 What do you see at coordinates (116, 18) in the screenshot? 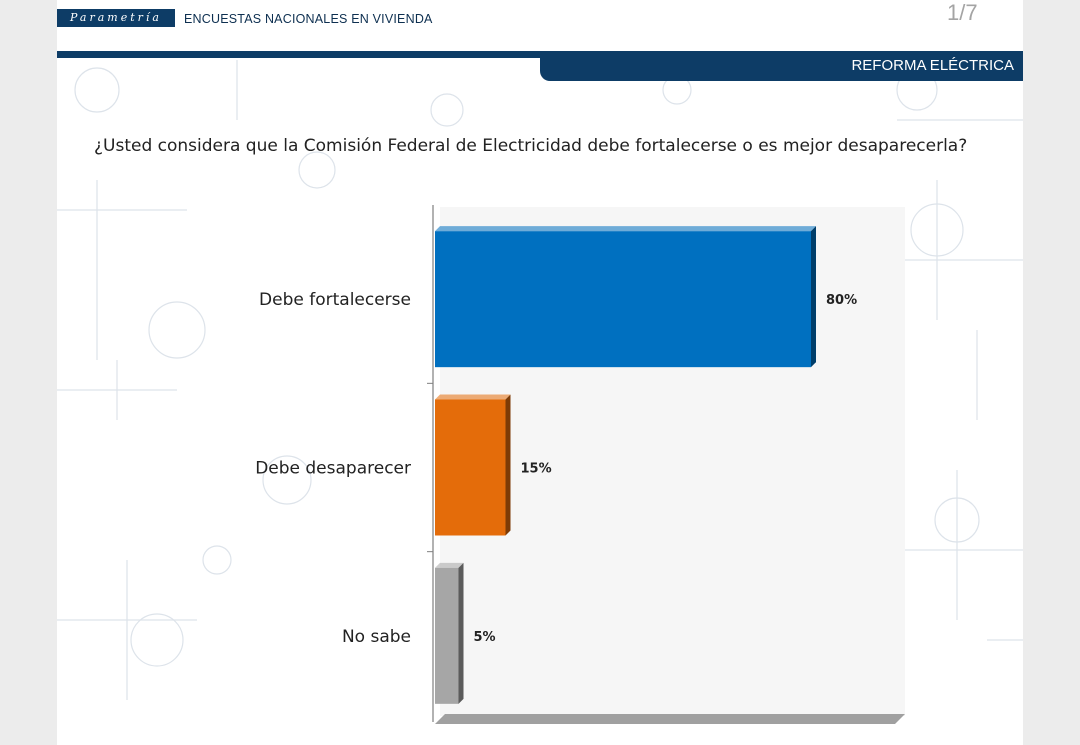
I see `brand-logo: Parametría` at bounding box center [116, 18].